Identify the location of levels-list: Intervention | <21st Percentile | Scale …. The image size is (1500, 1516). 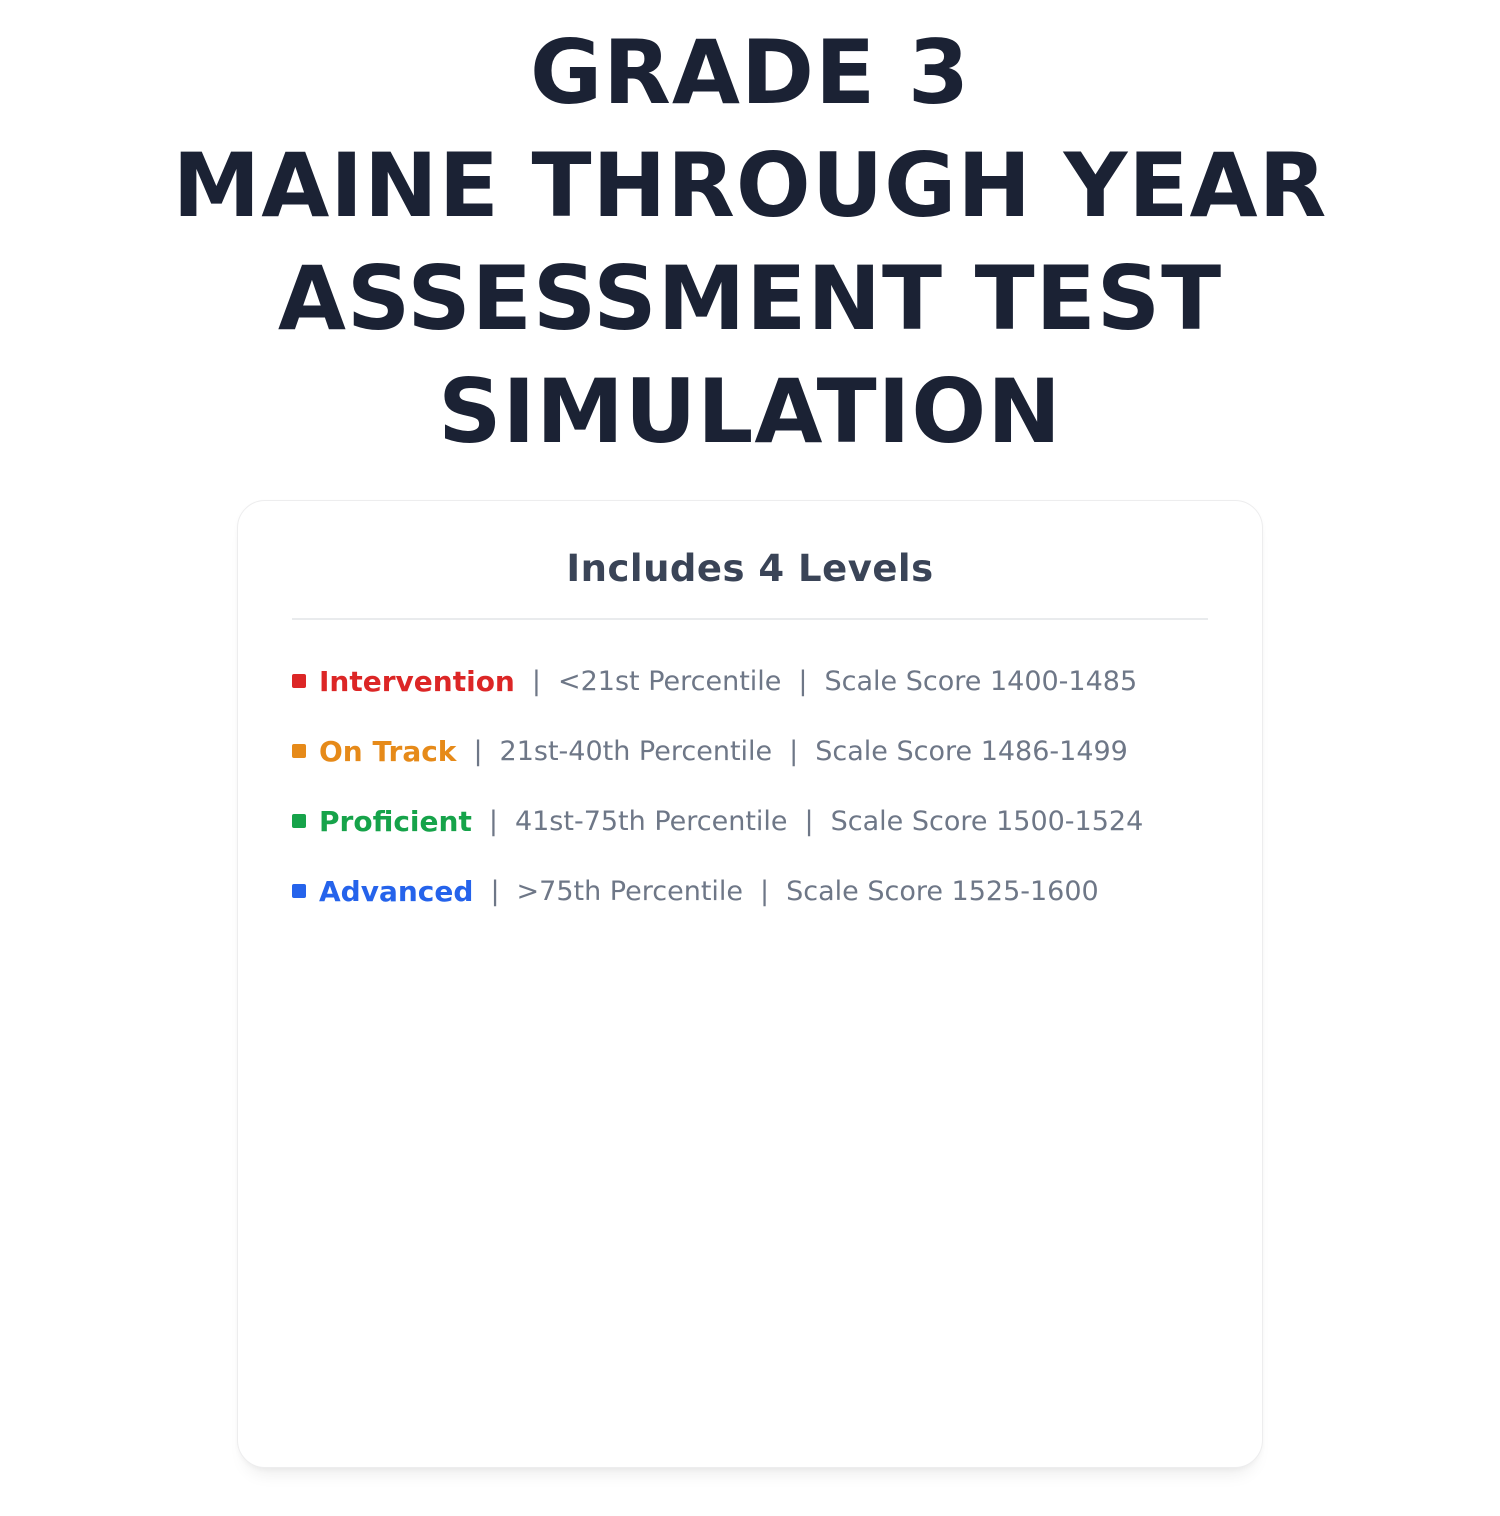
(750, 786).